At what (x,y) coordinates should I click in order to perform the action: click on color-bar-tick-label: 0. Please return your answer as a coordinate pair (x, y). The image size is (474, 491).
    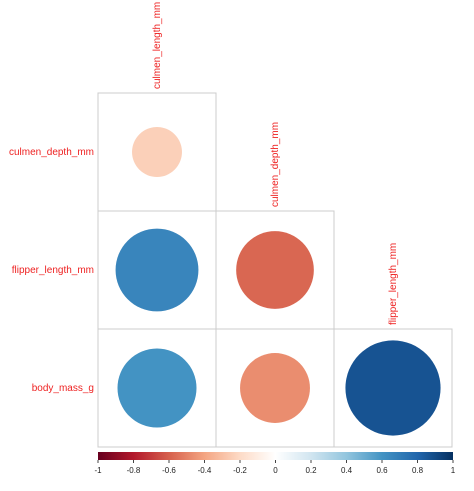
    Looking at the image, I should click on (275, 470).